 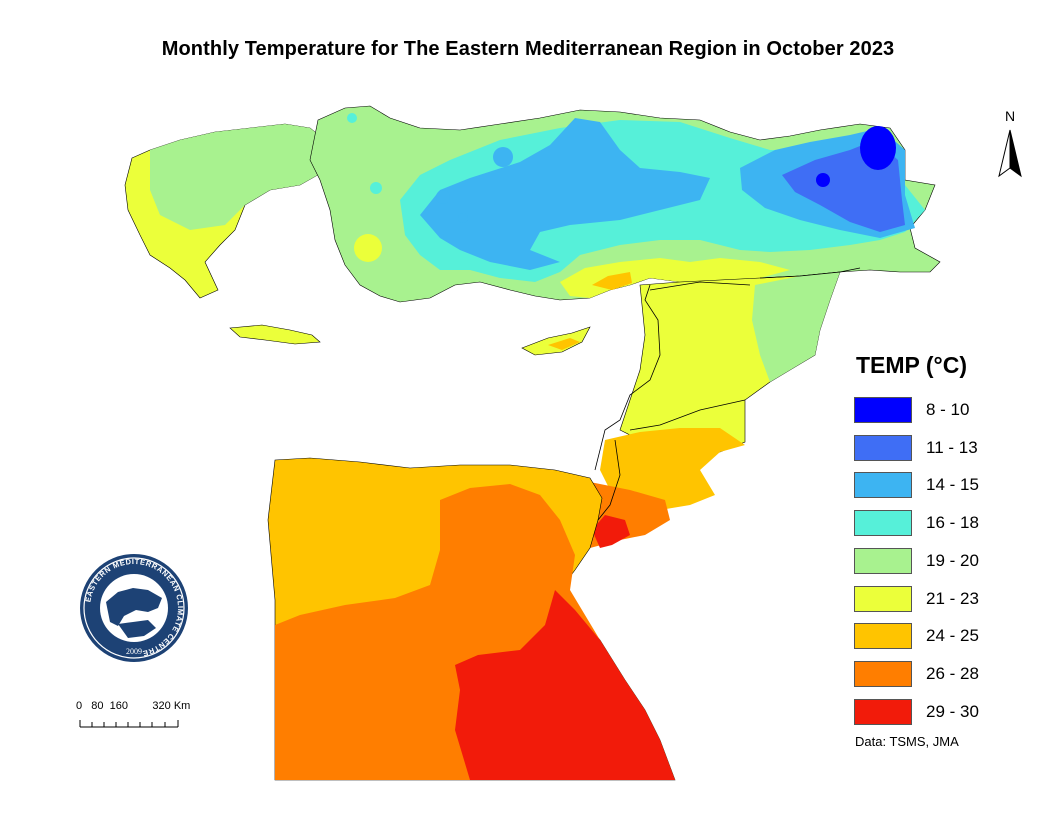 What do you see at coordinates (911, 365) in the screenshot?
I see `legend-title: TEMP (°C)` at bounding box center [911, 365].